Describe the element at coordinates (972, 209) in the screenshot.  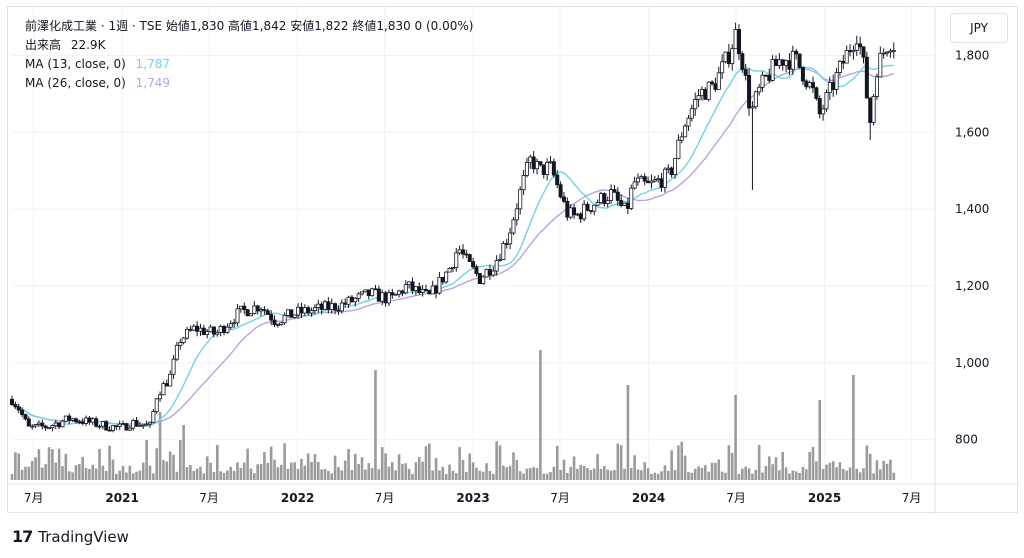
I see `y-tick-label: 1,400` at that location.